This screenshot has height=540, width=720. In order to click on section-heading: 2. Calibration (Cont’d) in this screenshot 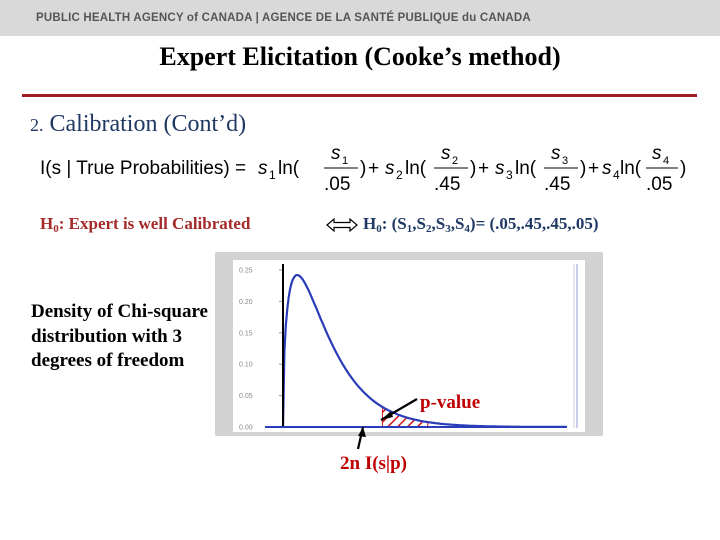, I will do `click(138, 124)`.